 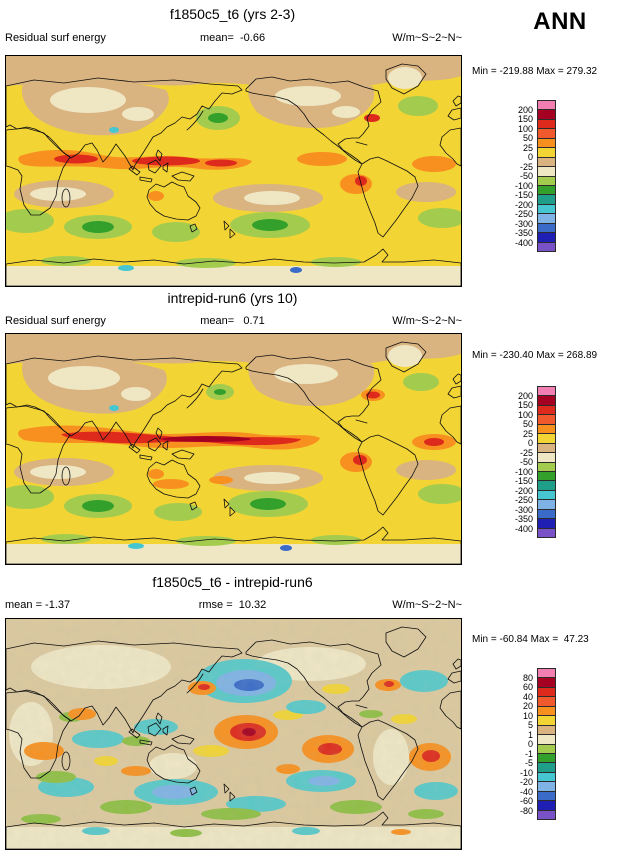 I want to click on colorbar-tick-label: 1, so click(x=530, y=734).